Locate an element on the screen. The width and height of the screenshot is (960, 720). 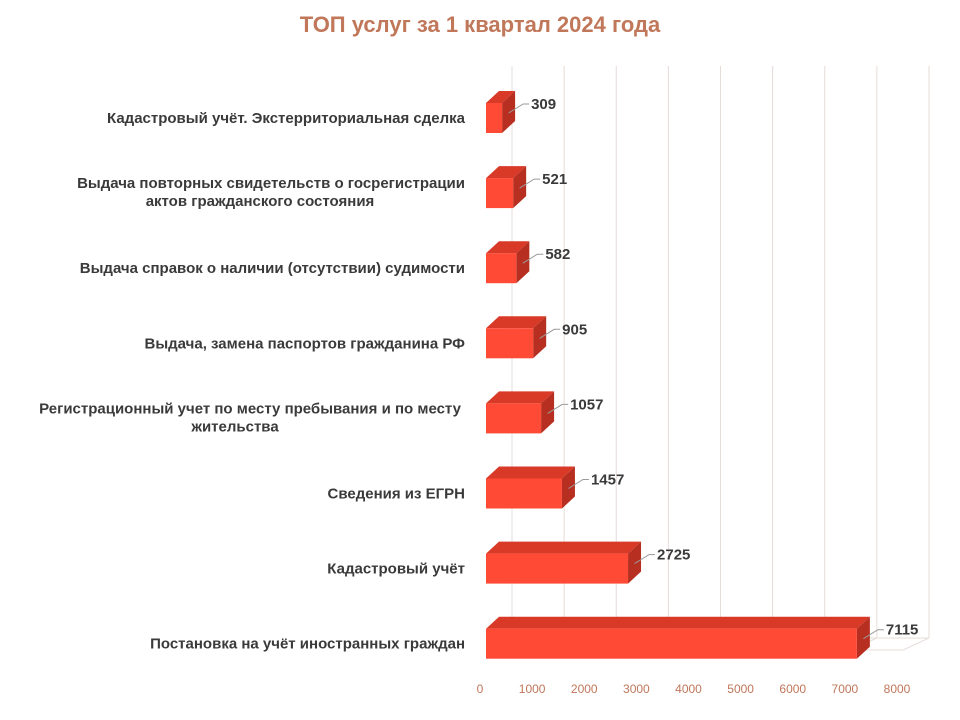
x-tick-label: 8000 is located at coordinates (897, 689).